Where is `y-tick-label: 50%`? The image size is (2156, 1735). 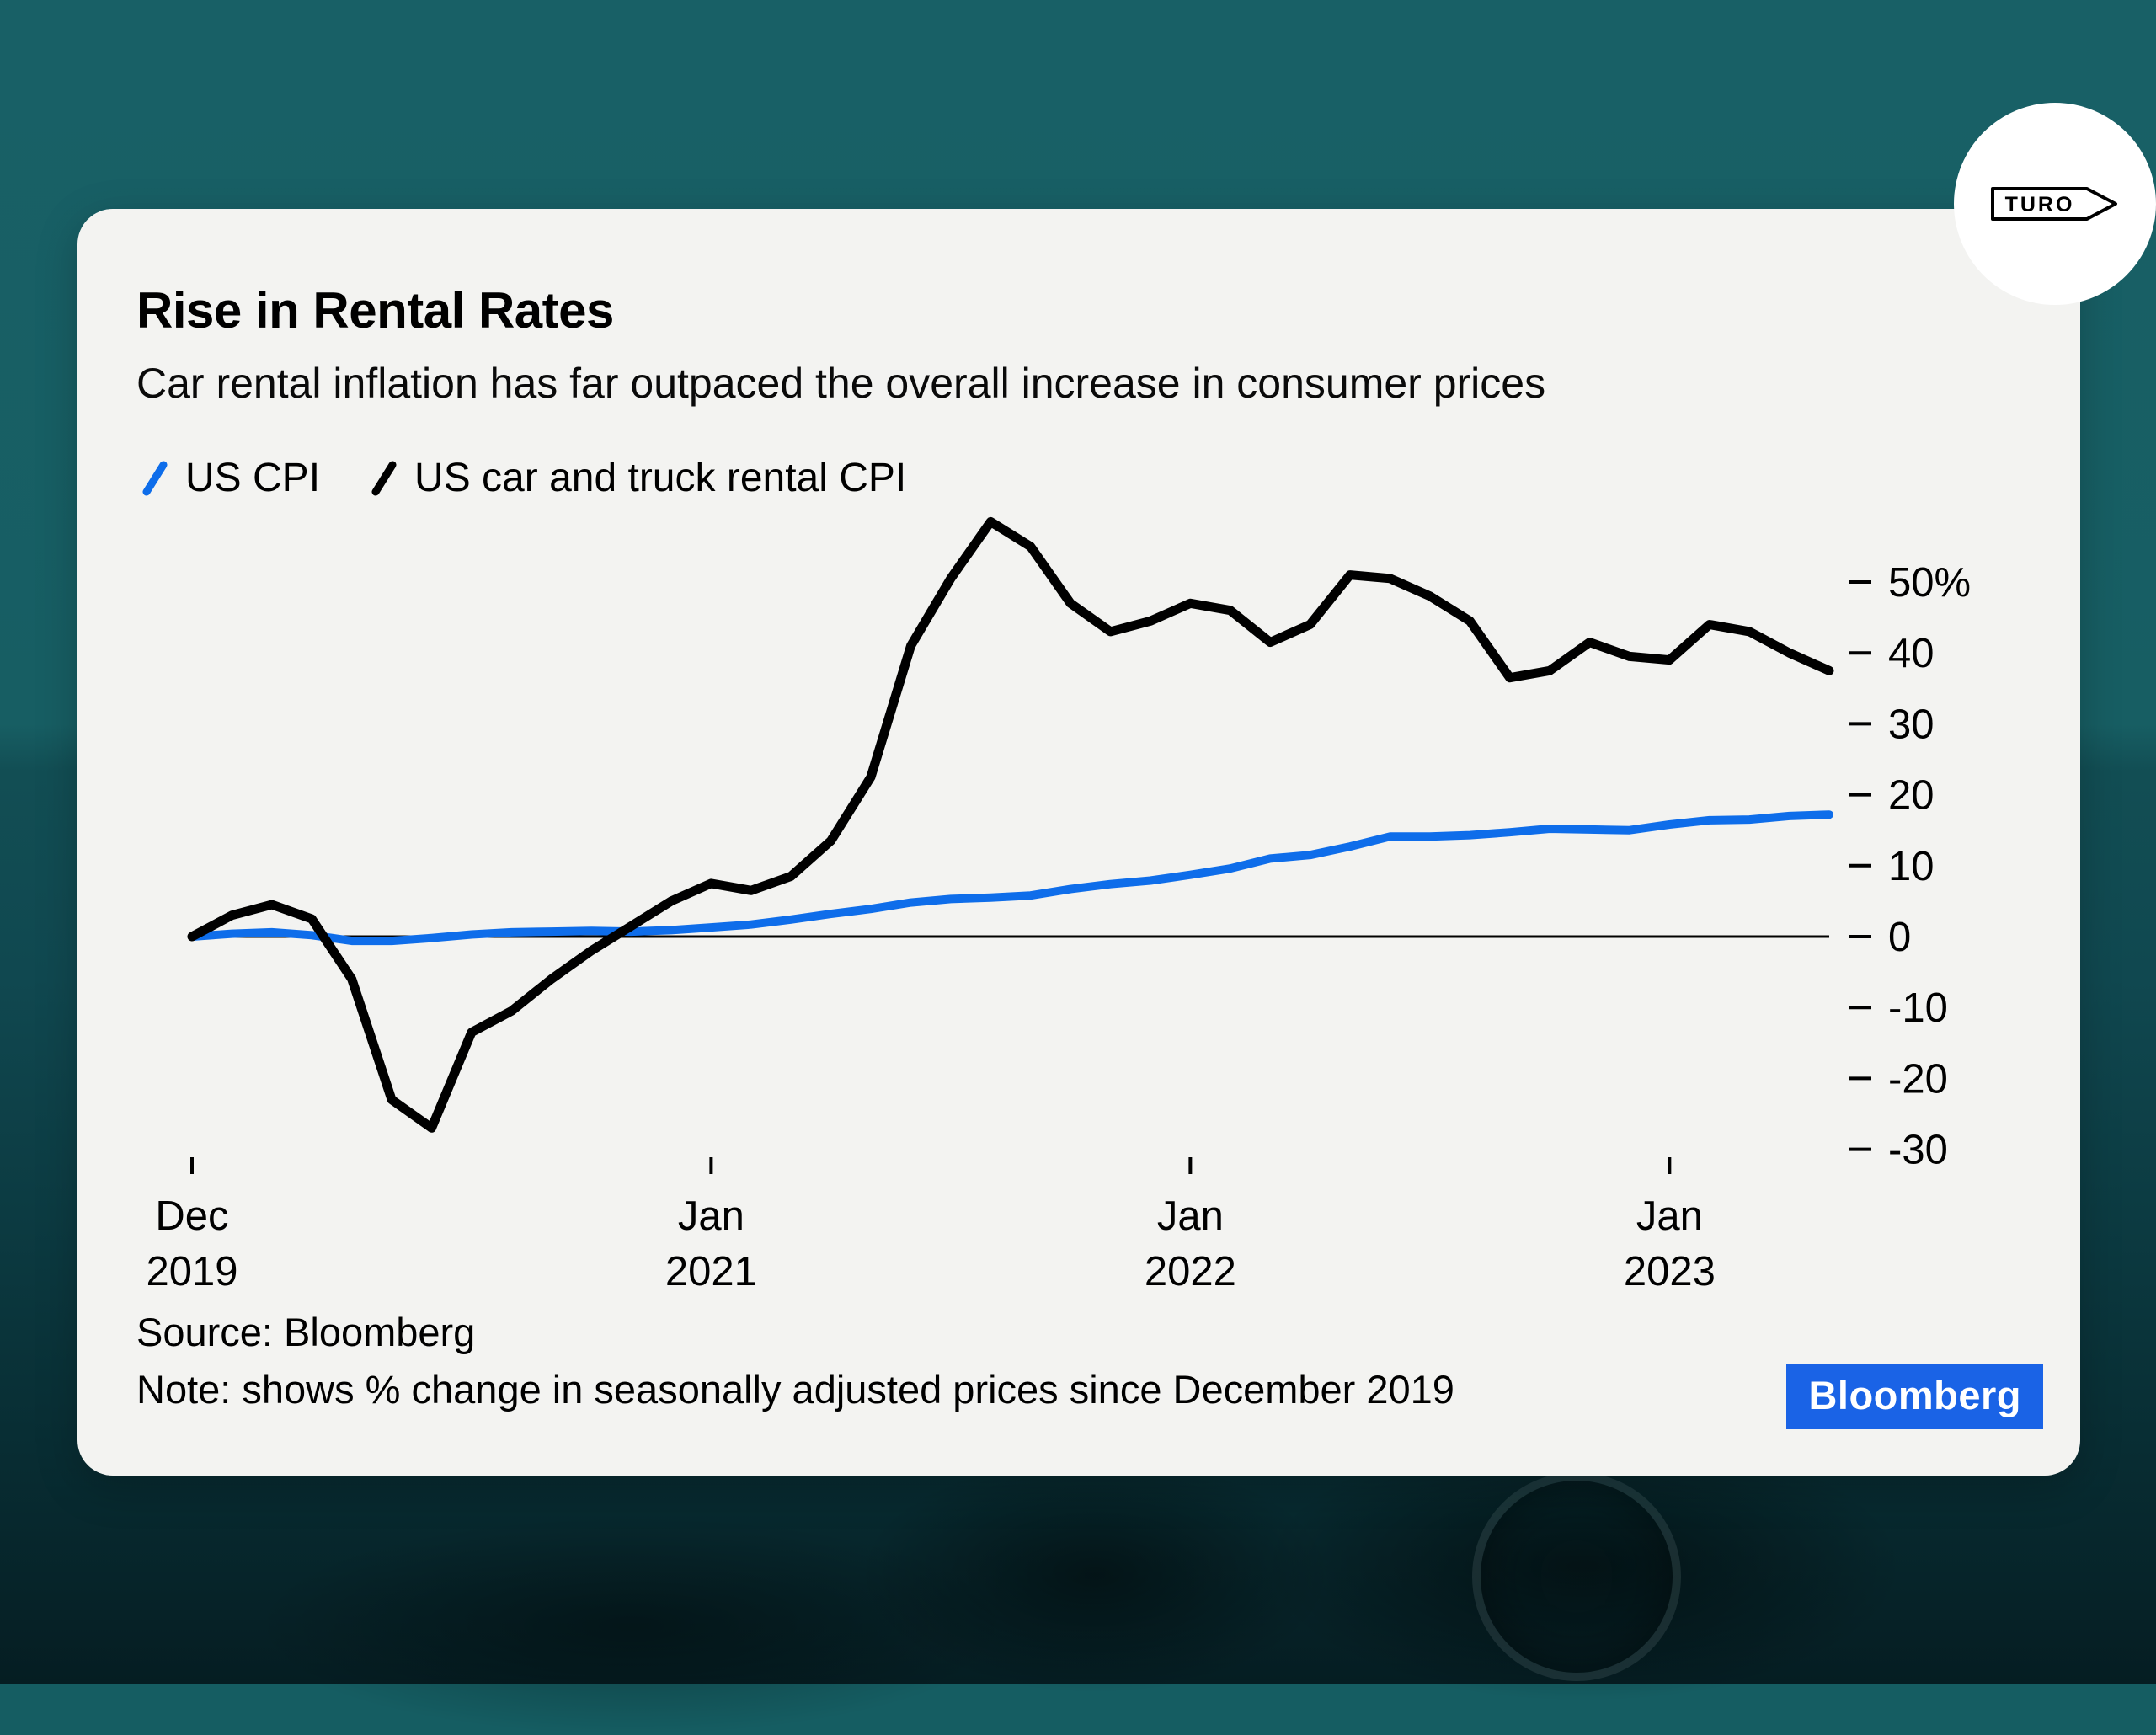
y-tick-label: 50% is located at coordinates (1929, 583).